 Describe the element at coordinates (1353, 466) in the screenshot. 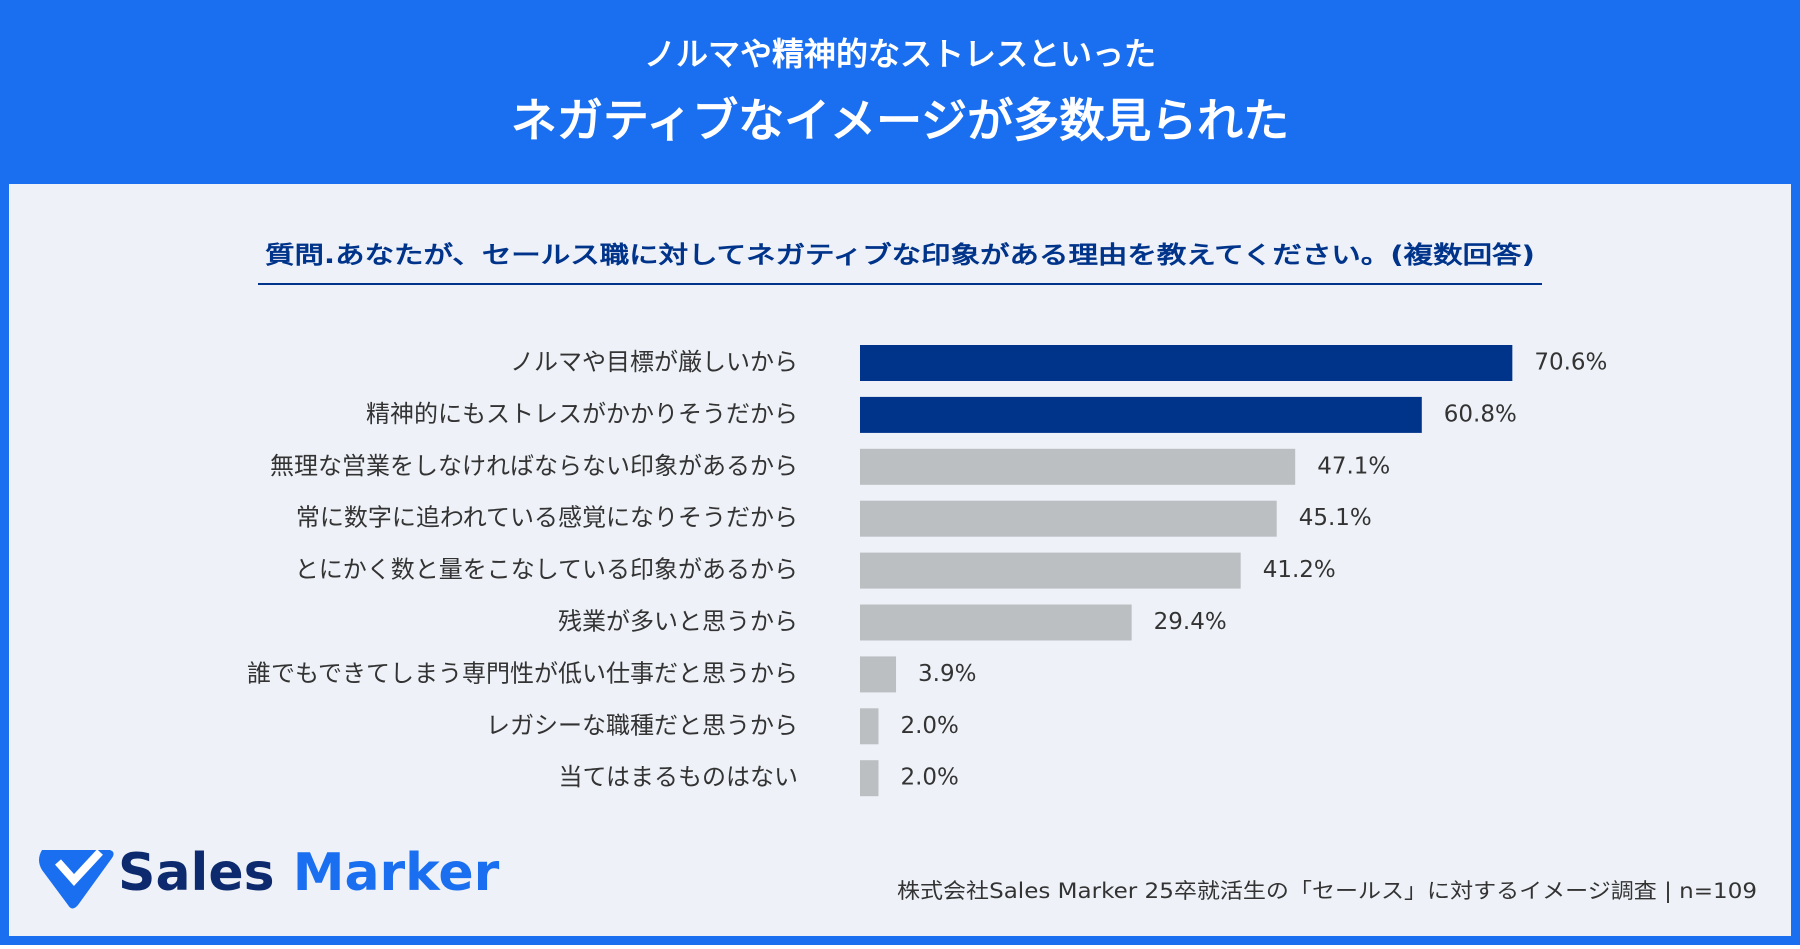

I see `value-label: 47.1%` at that location.